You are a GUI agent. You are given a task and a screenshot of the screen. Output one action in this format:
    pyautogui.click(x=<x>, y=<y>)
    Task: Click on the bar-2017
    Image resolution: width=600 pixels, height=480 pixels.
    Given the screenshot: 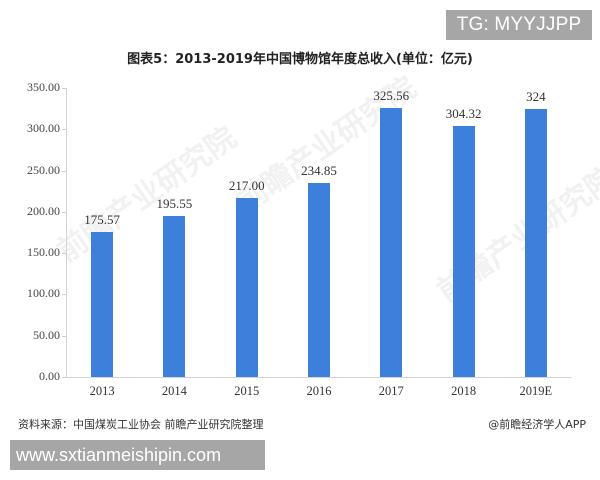 What is the action you would take?
    pyautogui.click(x=391, y=242)
    